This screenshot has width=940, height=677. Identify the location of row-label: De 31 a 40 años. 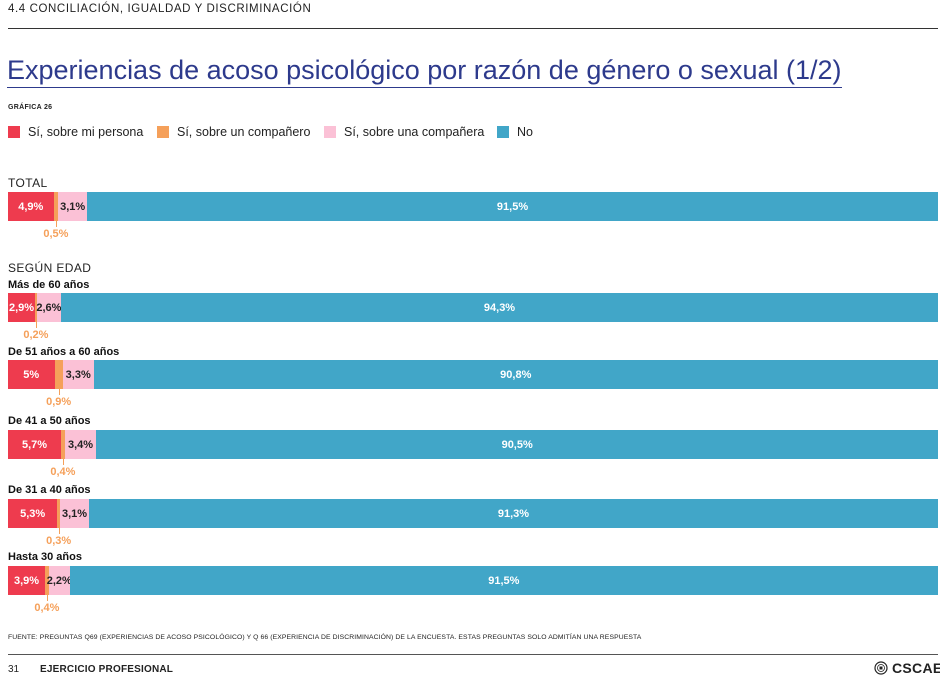
(49, 490).